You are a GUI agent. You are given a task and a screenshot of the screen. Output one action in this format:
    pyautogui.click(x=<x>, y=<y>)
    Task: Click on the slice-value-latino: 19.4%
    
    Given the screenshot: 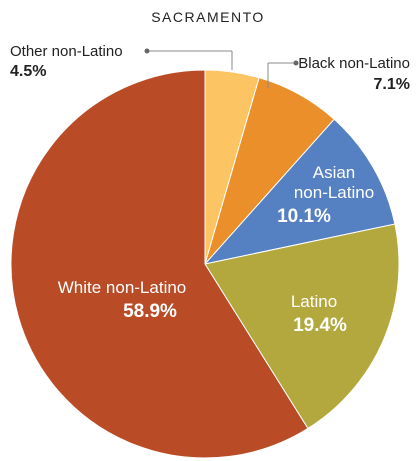 What is the action you would take?
    pyautogui.click(x=320, y=325)
    